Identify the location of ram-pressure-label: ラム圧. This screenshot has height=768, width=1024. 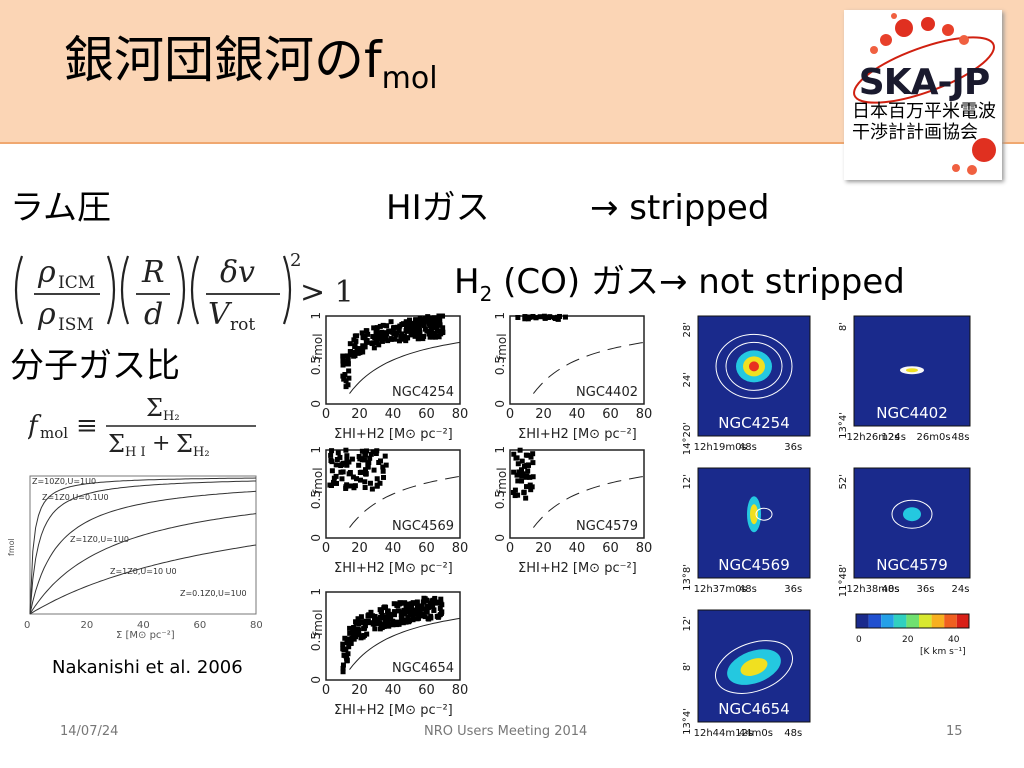
(60, 208).